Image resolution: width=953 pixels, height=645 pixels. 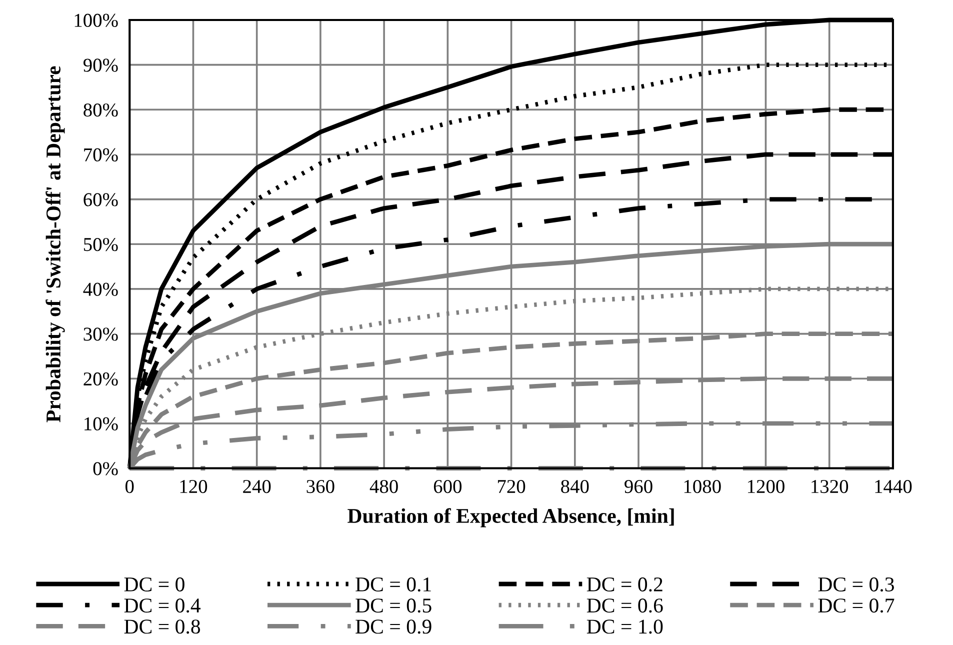 I want to click on y-tick-label: 90%, so click(x=100, y=65).